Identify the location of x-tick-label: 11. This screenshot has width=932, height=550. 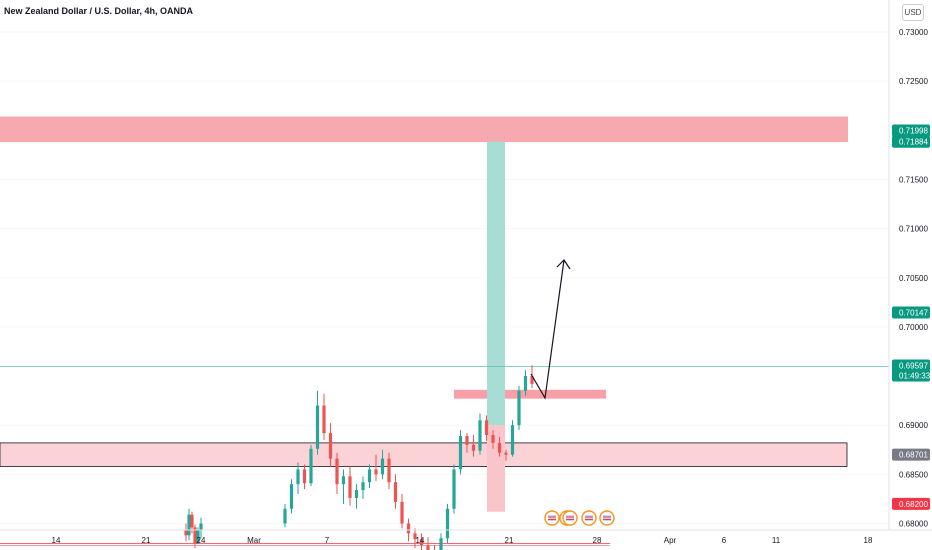
(776, 540).